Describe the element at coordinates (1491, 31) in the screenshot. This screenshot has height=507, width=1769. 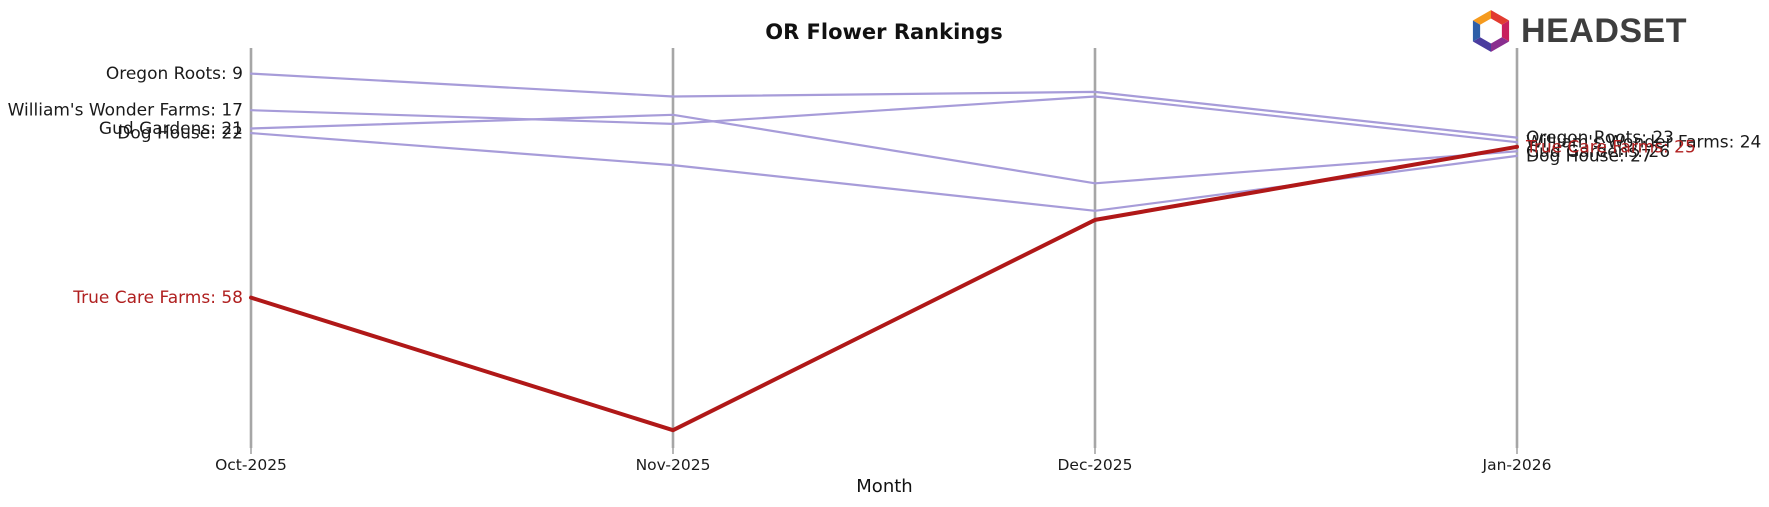
I see `headset-hexagon-icon` at that location.